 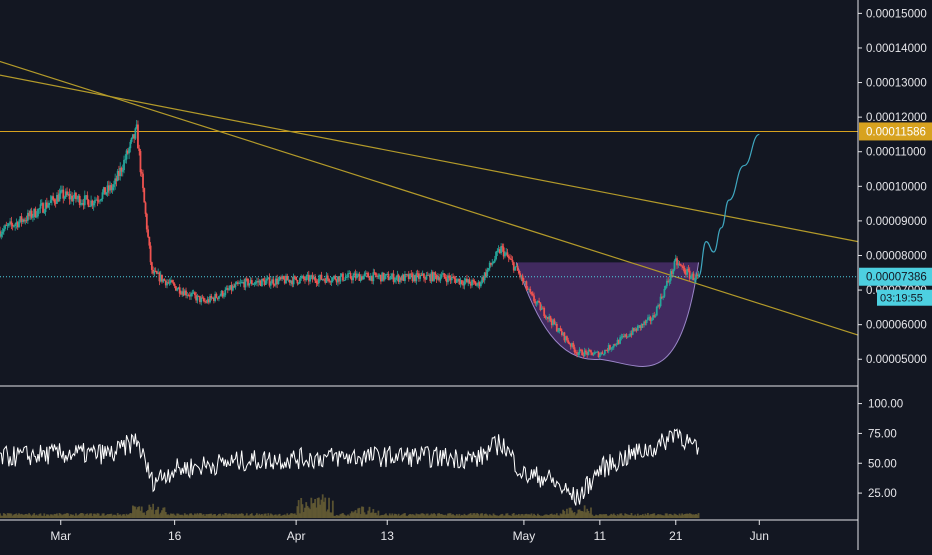 What do you see at coordinates (896, 256) in the screenshot?
I see `price-tick-label: 0.00008000` at bounding box center [896, 256].